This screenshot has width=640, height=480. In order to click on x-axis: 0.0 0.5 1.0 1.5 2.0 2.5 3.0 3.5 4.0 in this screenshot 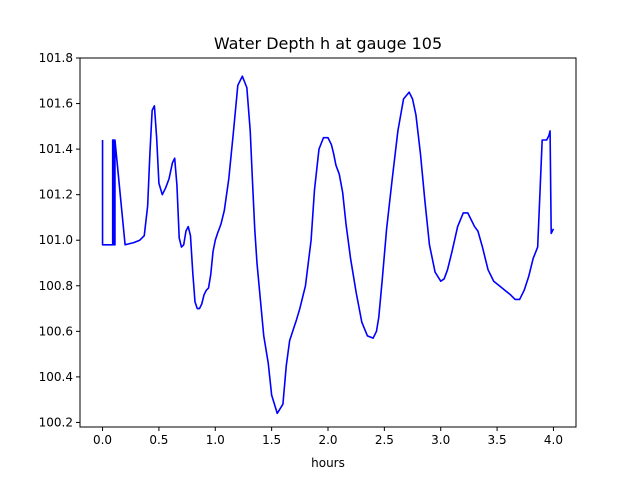, I will do `click(328, 437)`.